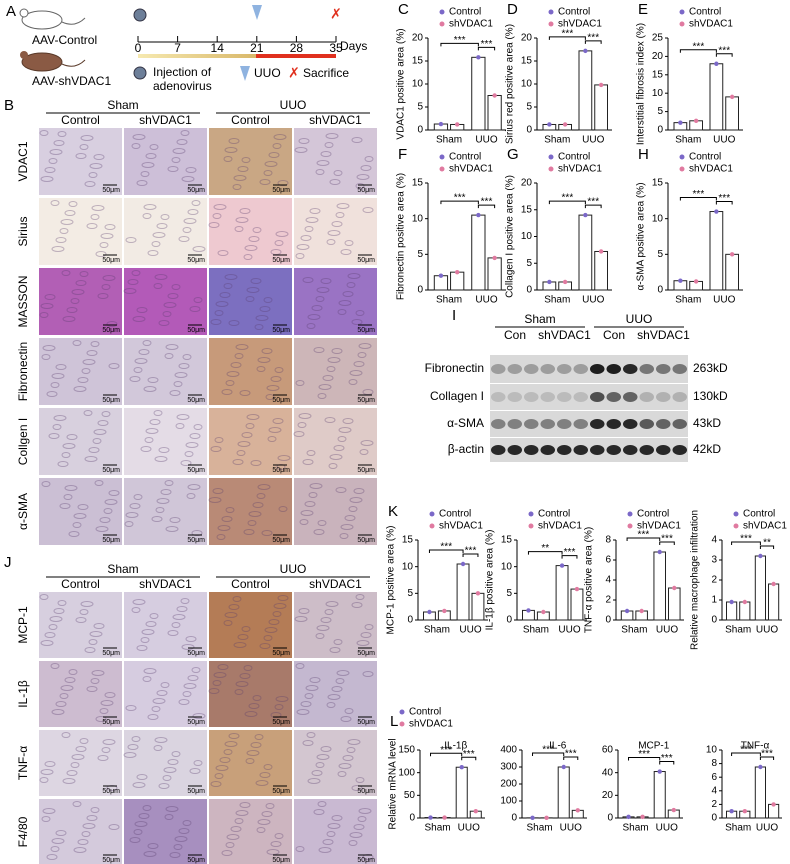 The image size is (790, 864). I want to click on legend-label: shVDAC1, so click(560, 526).